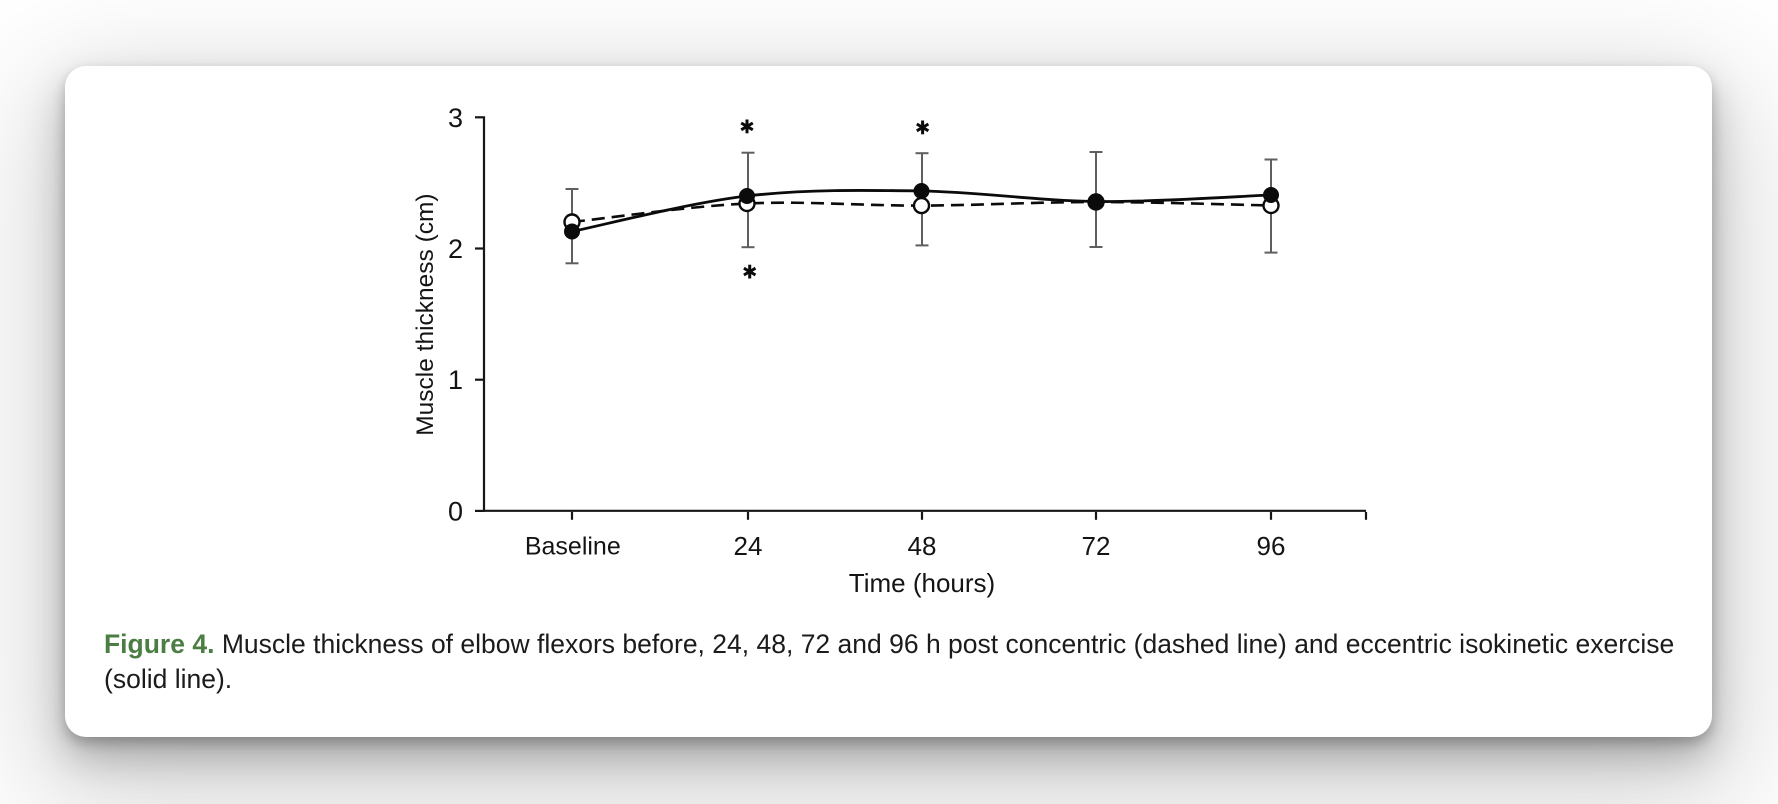 This screenshot has height=804, width=1778. Describe the element at coordinates (922, 546) in the screenshot. I see `svg-text: 48` at that location.